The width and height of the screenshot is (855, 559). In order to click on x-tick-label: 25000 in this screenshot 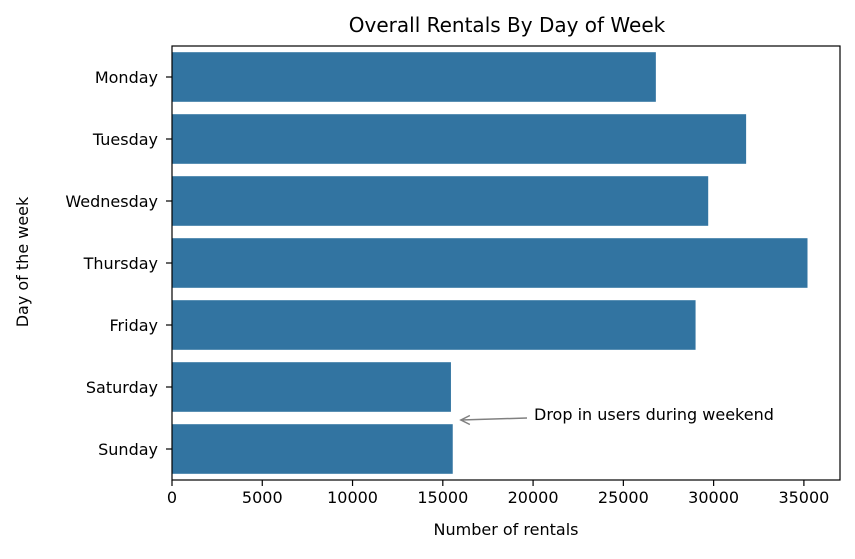, I will do `click(623, 497)`.